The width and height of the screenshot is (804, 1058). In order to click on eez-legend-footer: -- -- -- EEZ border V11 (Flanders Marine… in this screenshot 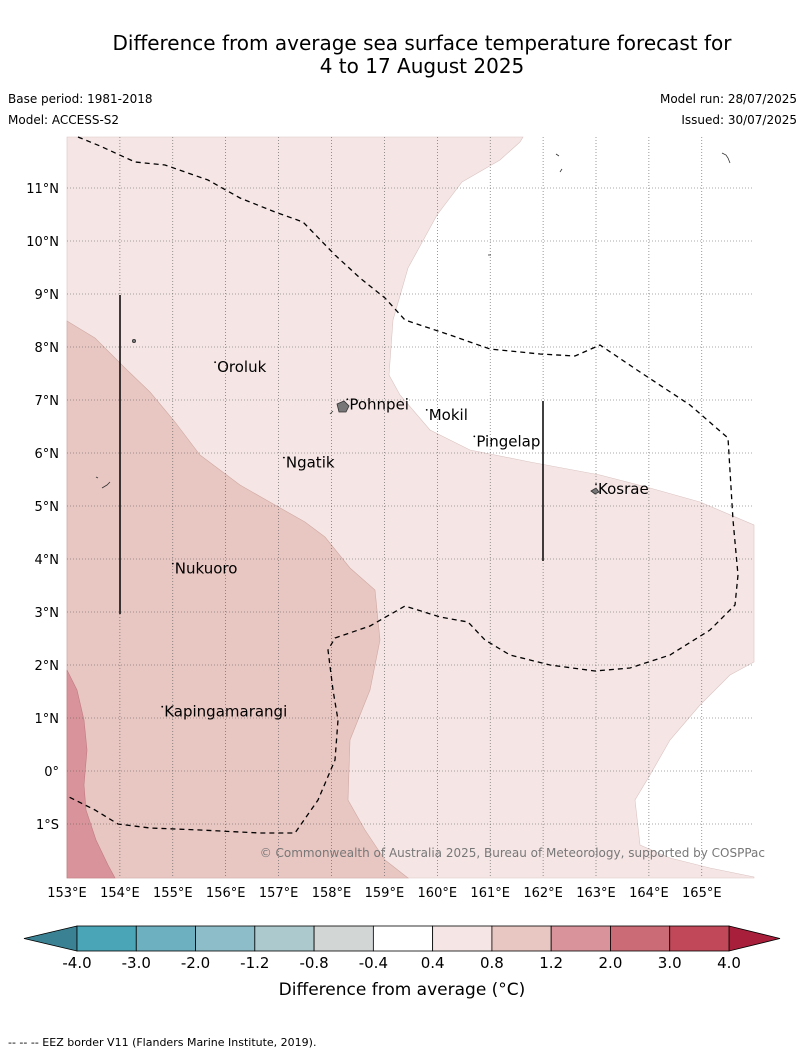, I will do `click(162, 1042)`.